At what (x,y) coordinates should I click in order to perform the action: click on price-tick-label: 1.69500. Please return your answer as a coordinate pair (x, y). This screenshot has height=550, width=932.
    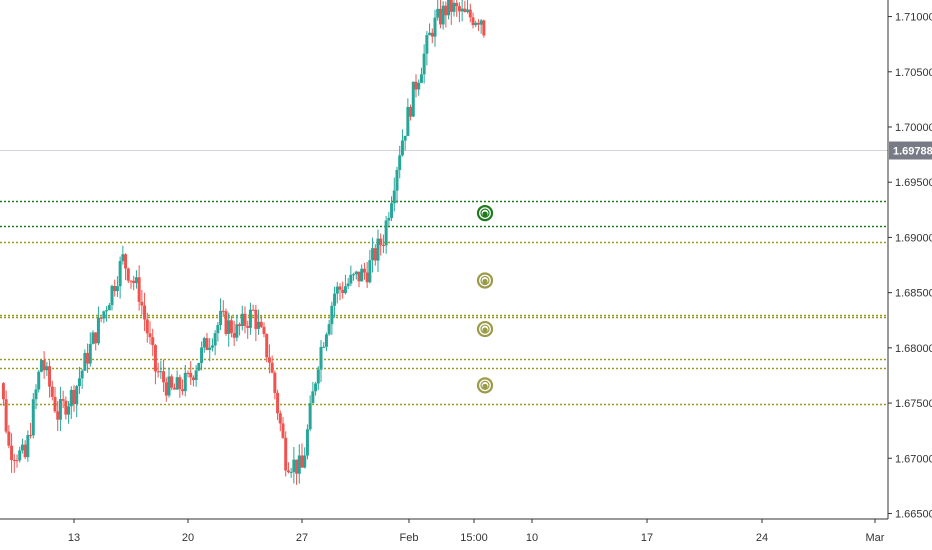
    Looking at the image, I should click on (913, 183).